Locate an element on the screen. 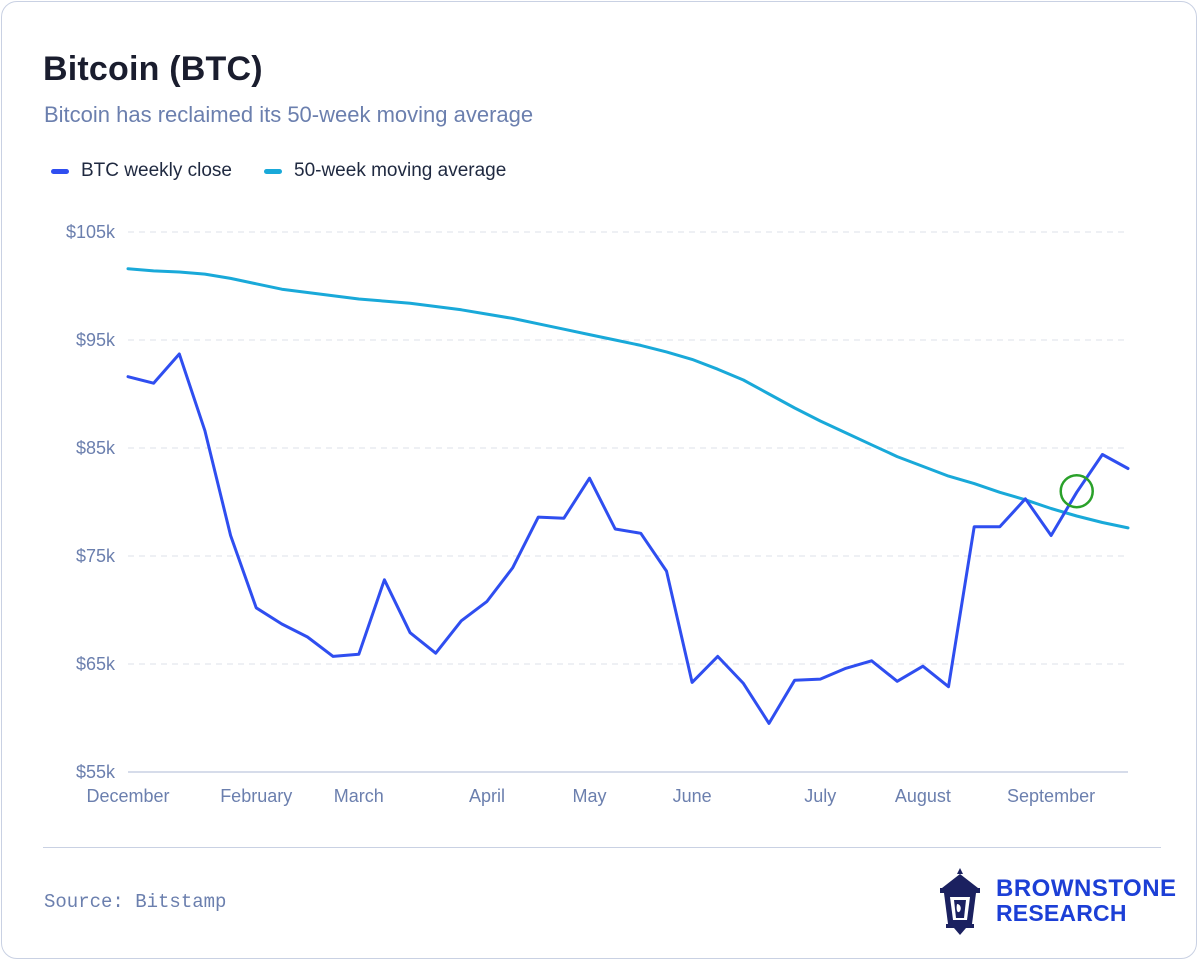 The width and height of the screenshot is (1200, 962). x-tick-label: August is located at coordinates (923, 796).